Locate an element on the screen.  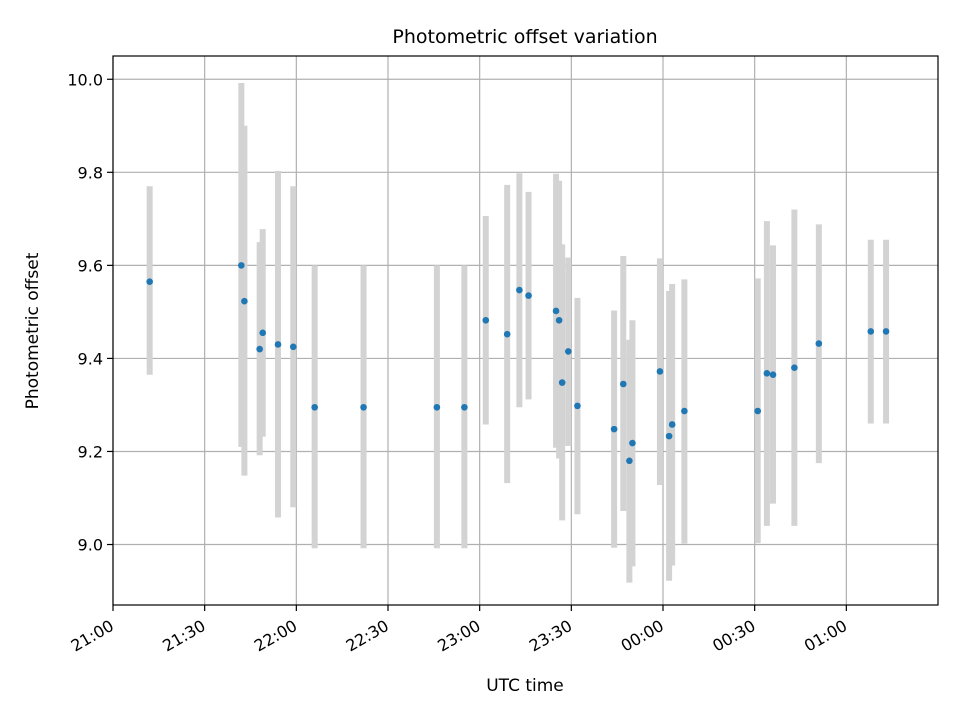
y-axis-title: Photometric offset is located at coordinates (33, 330).